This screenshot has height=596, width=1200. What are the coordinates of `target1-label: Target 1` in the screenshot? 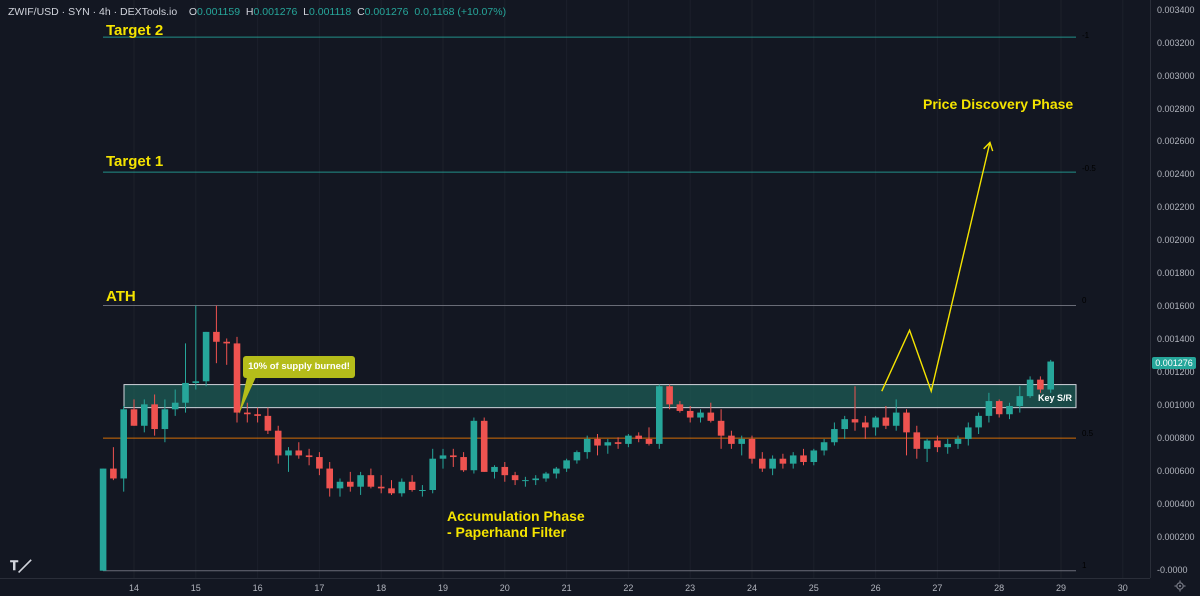 It's located at (135, 161).